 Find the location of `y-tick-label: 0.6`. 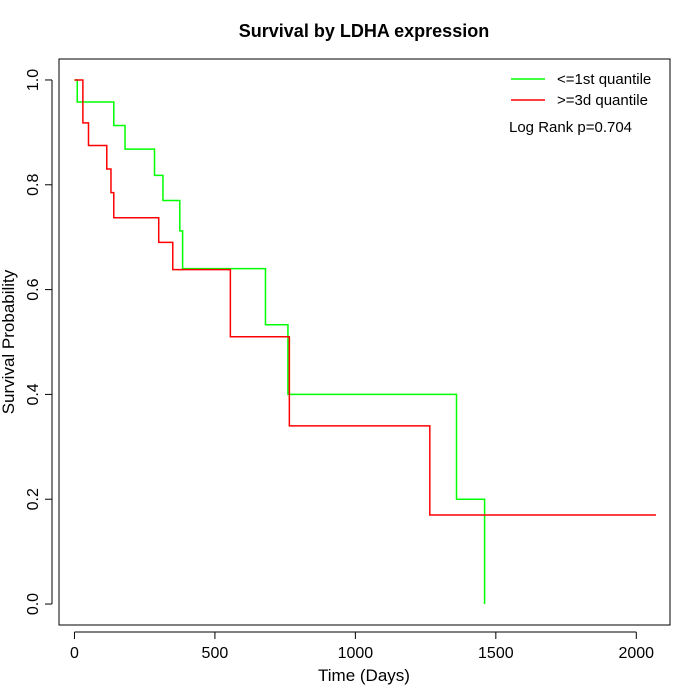

y-tick-label: 0.6 is located at coordinates (33, 289).